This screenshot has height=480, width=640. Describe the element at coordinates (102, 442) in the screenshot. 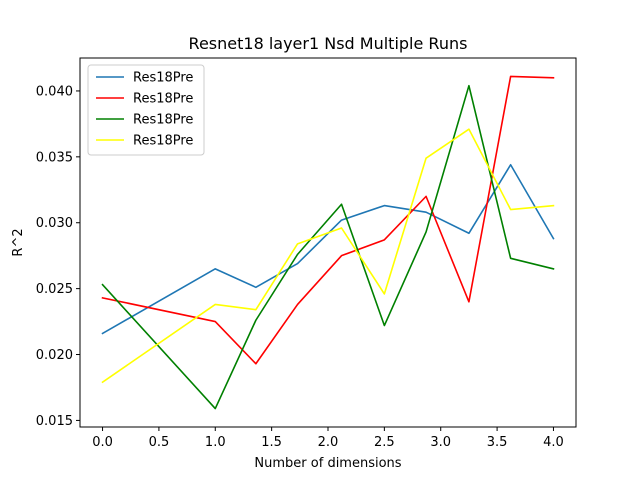

I see `x-tick-label: 0.0` at that location.